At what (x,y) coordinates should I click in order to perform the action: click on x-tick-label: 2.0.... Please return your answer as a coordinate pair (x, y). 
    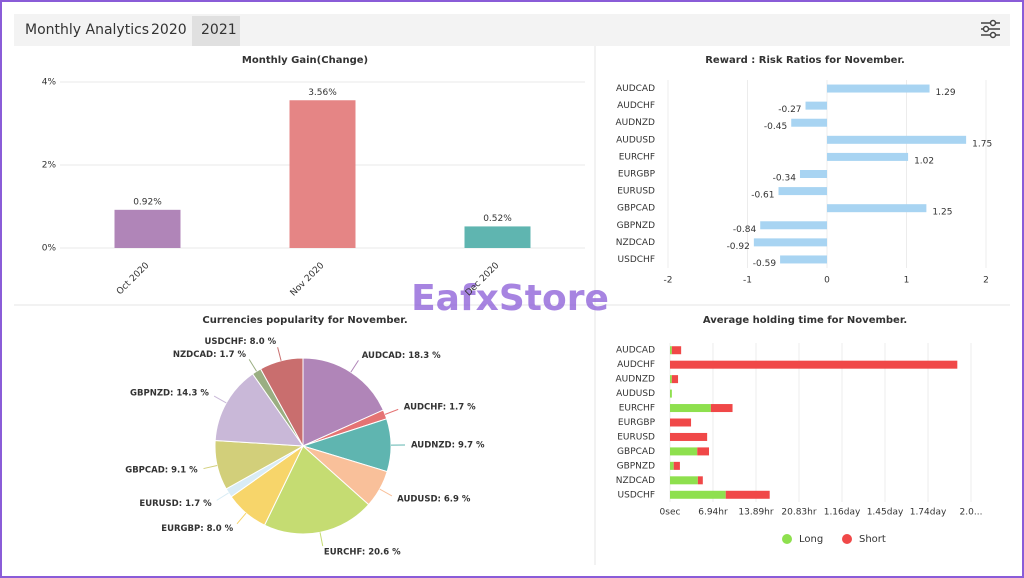
    Looking at the image, I should click on (971, 513).